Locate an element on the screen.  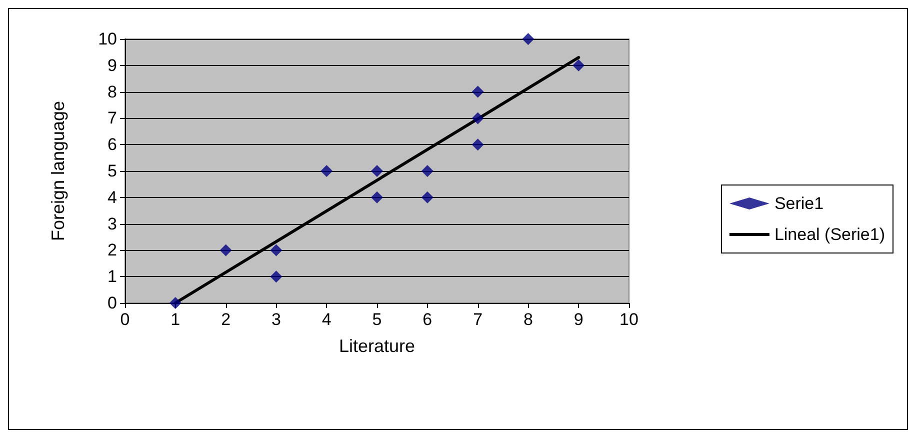
y-tick-label: 0 is located at coordinates (112, 303).